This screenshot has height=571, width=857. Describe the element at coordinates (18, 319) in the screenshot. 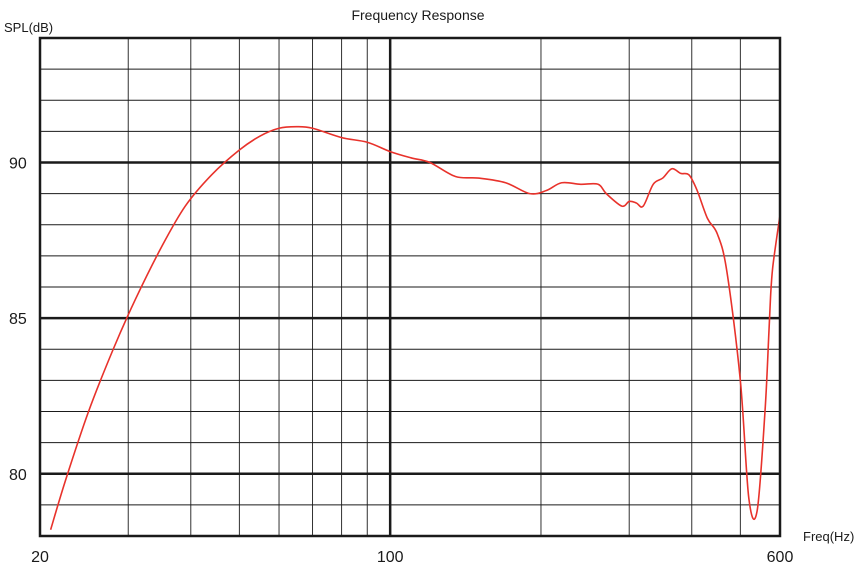

I see `y-tick-label: 85` at that location.